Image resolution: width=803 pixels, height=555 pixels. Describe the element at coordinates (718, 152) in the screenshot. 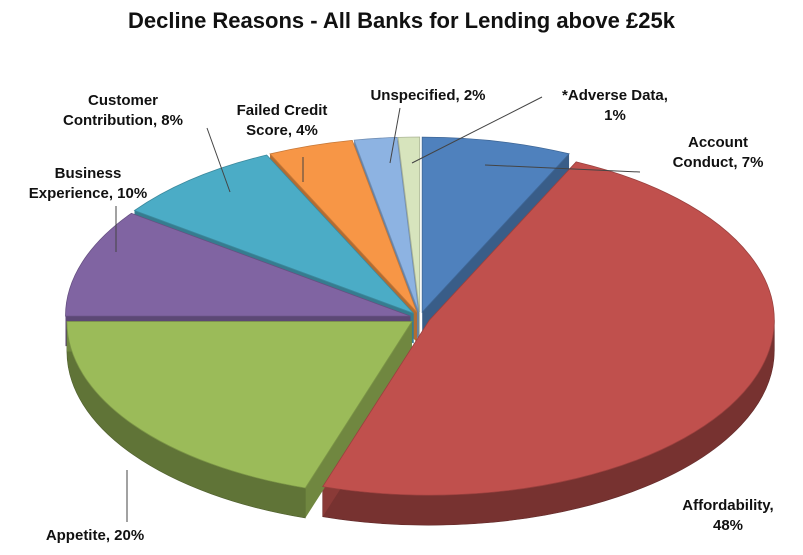

I see `label-account-conduct: Account Conduct, 7%` at that location.